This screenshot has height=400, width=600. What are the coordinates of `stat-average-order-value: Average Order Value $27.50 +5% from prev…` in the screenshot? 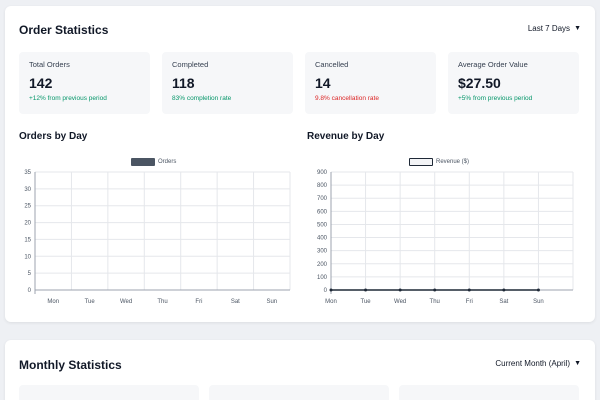 It's located at (513, 83).